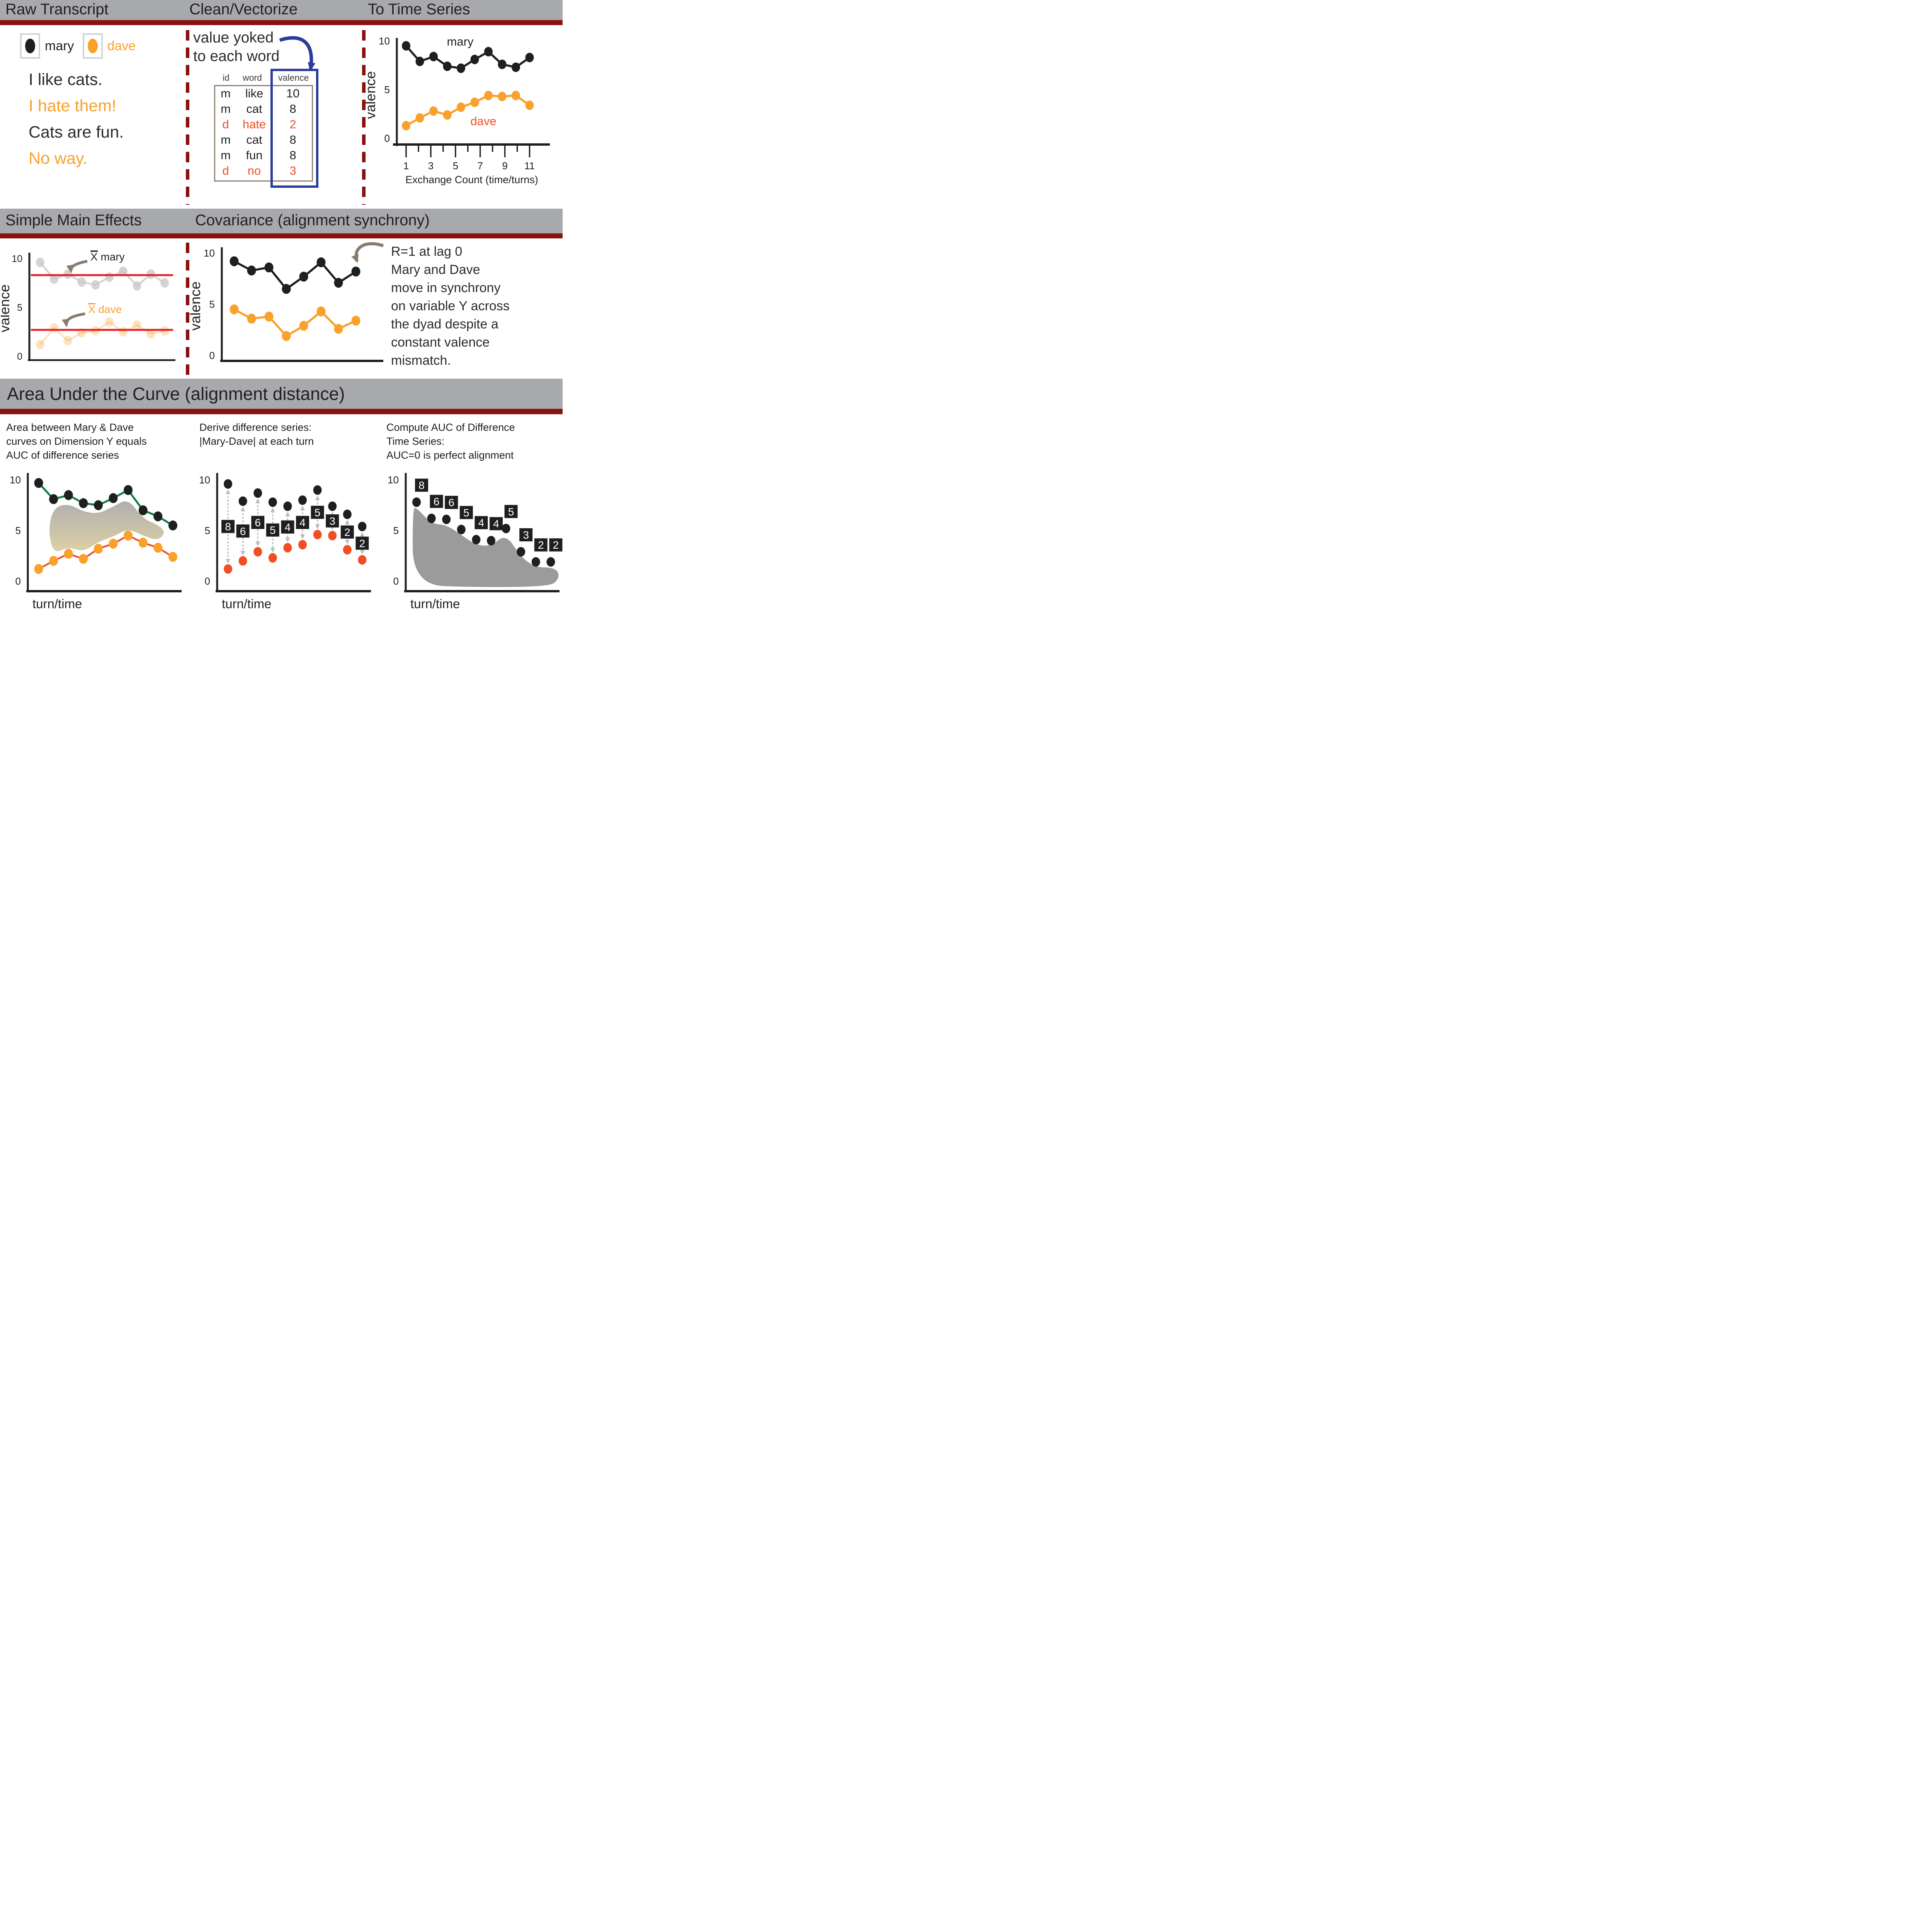  I want to click on table-cell: 2, so click(292, 124).